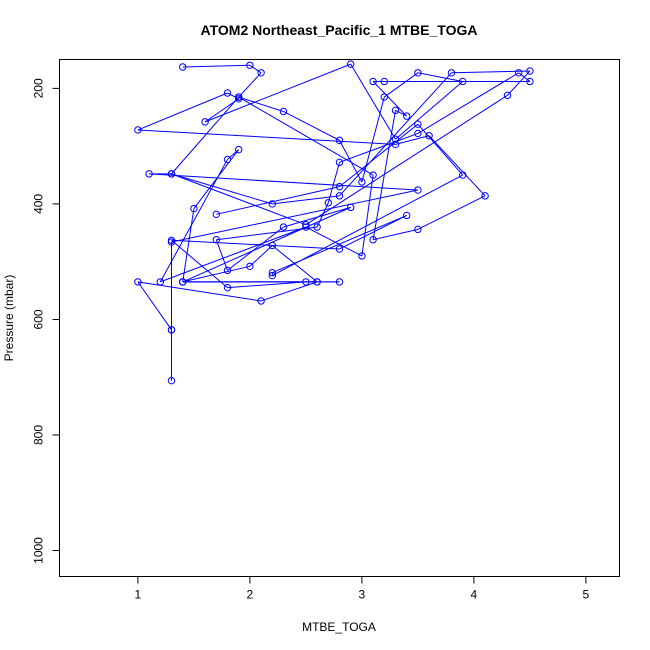 This screenshot has width=650, height=650. What do you see at coordinates (362, 595) in the screenshot?
I see `x-tick-label: 3` at bounding box center [362, 595].